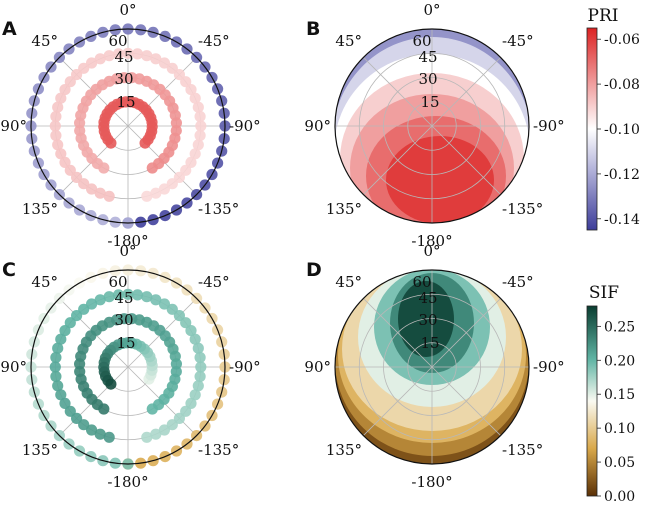 The width and height of the screenshot is (650, 509). I want to click on contour-level, so click(440, 179).